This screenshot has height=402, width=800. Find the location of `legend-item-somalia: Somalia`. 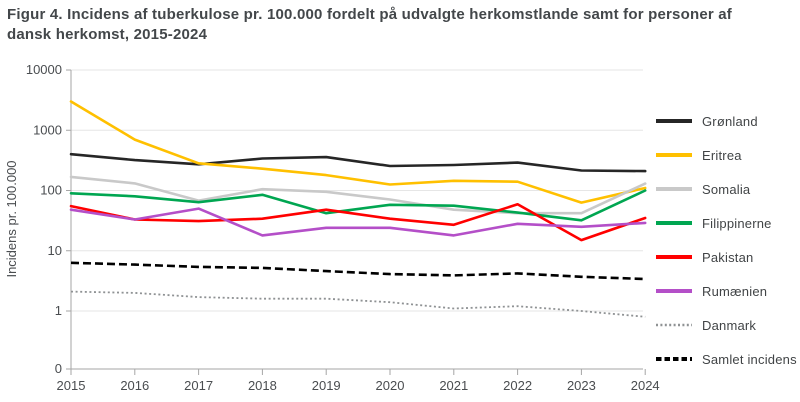

legend-item-somalia: Somalia is located at coordinates (726, 189).